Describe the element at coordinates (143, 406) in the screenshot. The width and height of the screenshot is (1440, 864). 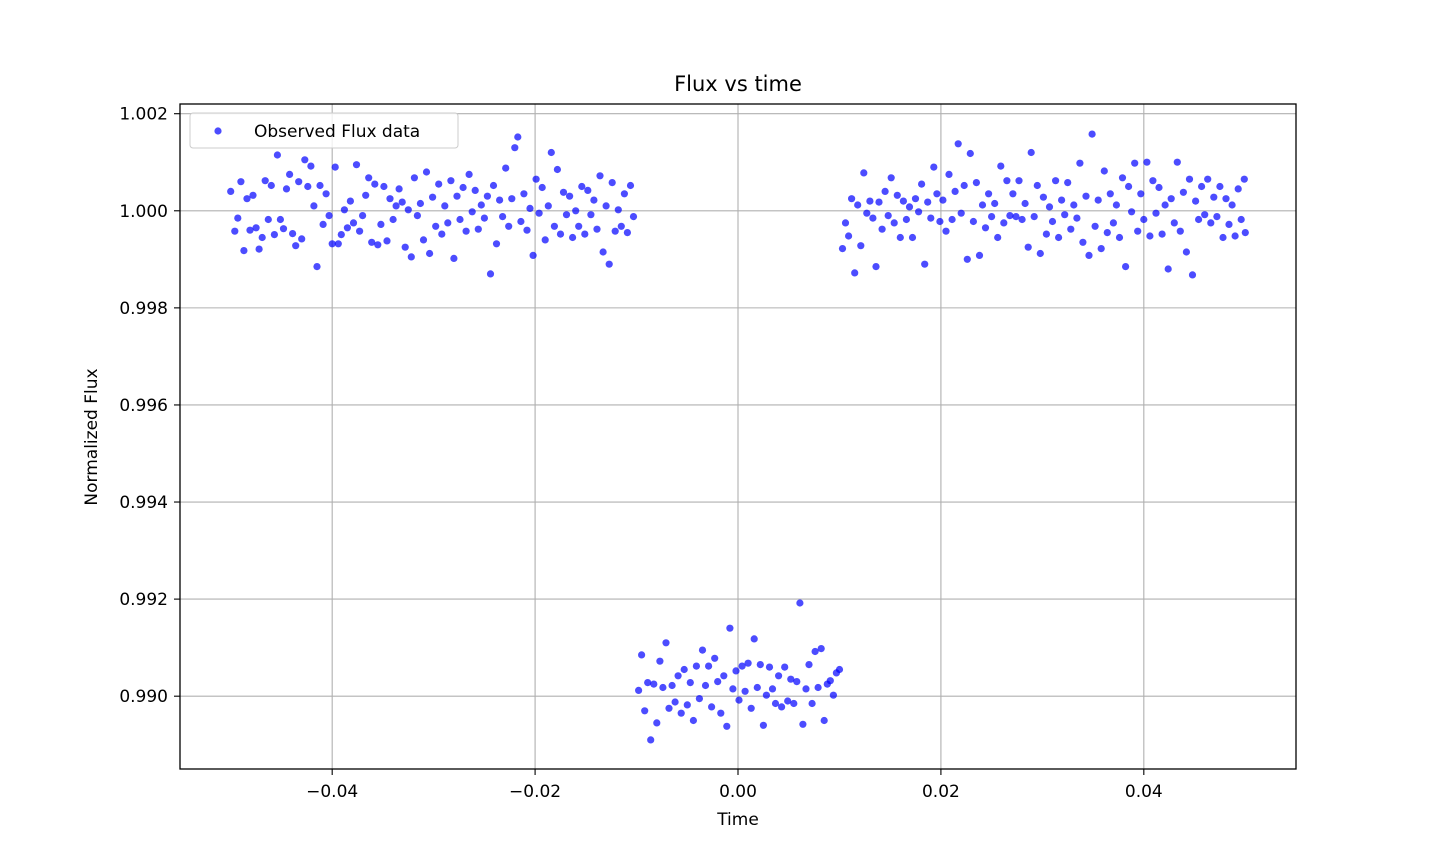
I see `y-tick-label: 0.996` at that location.